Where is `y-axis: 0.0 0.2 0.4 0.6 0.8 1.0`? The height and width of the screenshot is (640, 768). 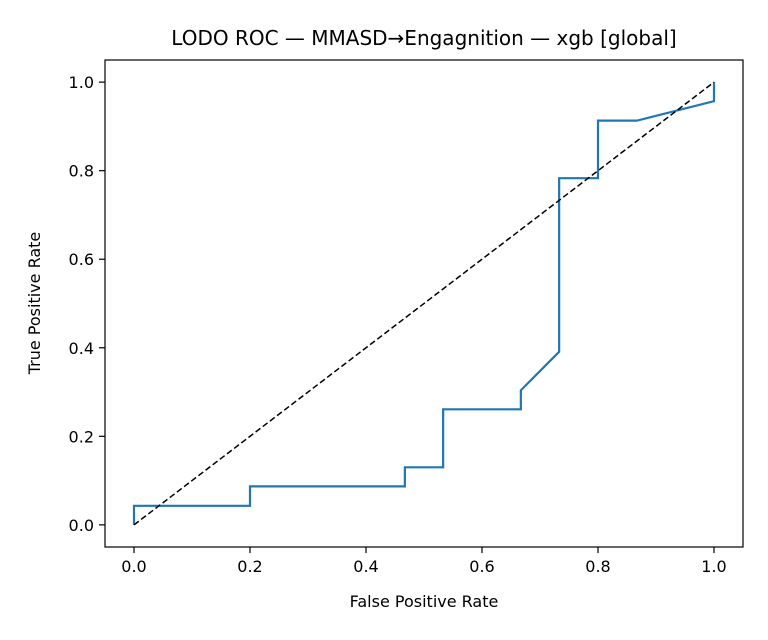
y-axis: 0.0 0.2 0.4 0.6 0.8 1.0 is located at coordinates (87, 304).